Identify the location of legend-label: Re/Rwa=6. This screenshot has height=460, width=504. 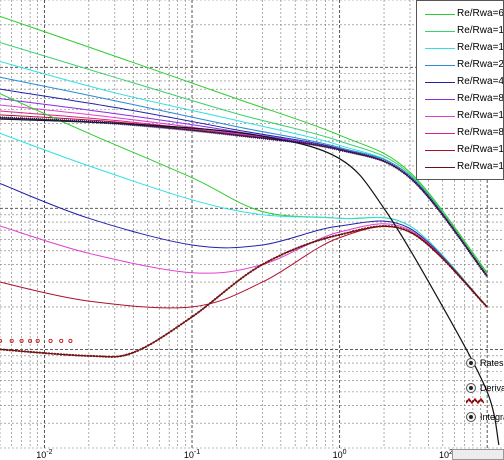
(480, 13).